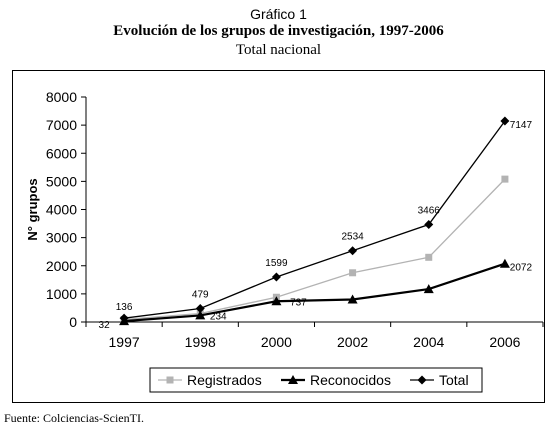  I want to click on y-tick-label: 3000, so click(61, 238).